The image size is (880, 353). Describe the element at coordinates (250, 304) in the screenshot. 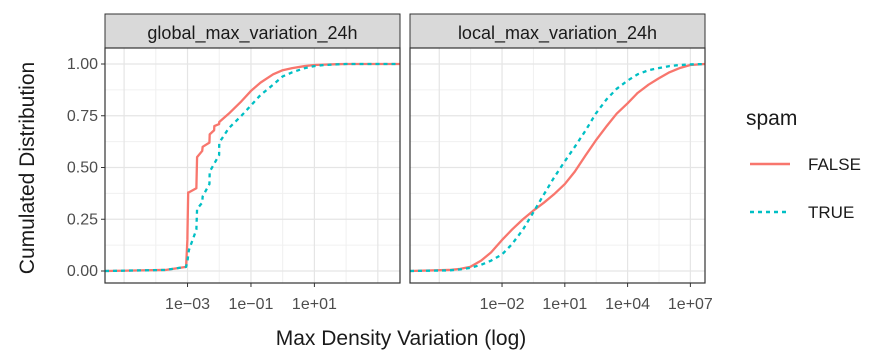

I see `x-tick-label: 1e−01` at that location.